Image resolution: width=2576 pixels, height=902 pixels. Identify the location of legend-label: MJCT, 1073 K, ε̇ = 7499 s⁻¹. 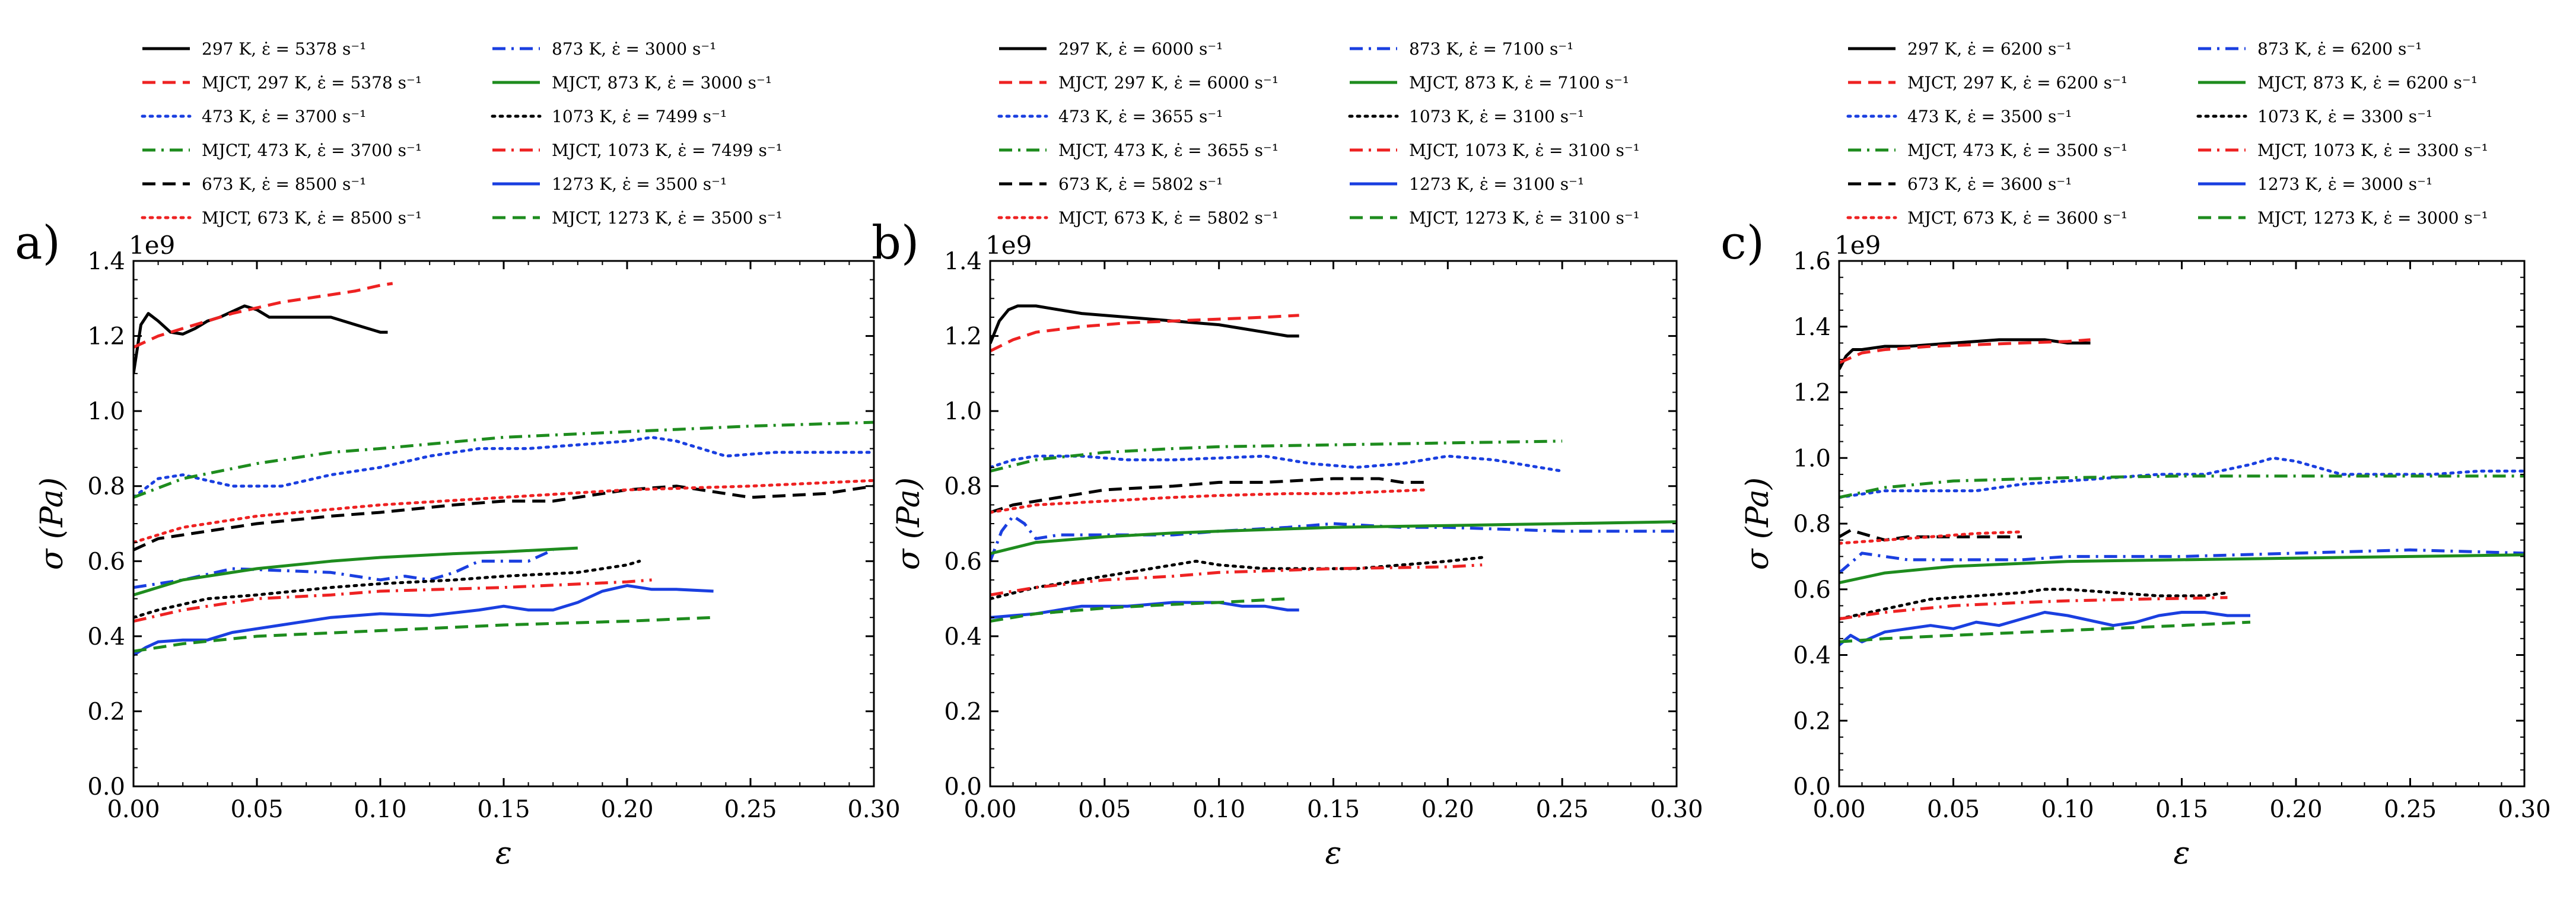
(667, 150).